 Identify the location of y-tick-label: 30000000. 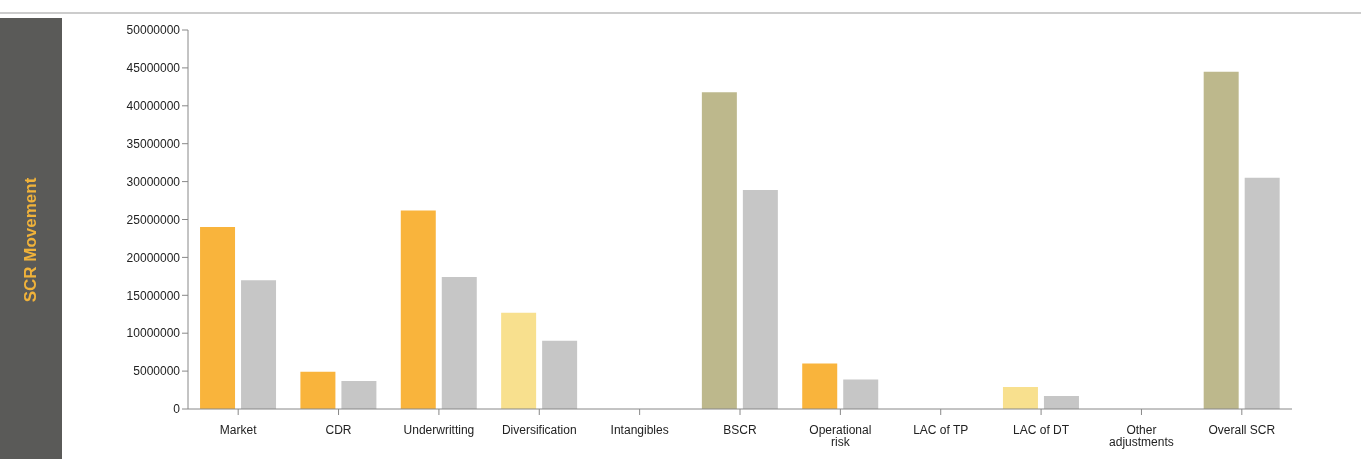
(153, 181).